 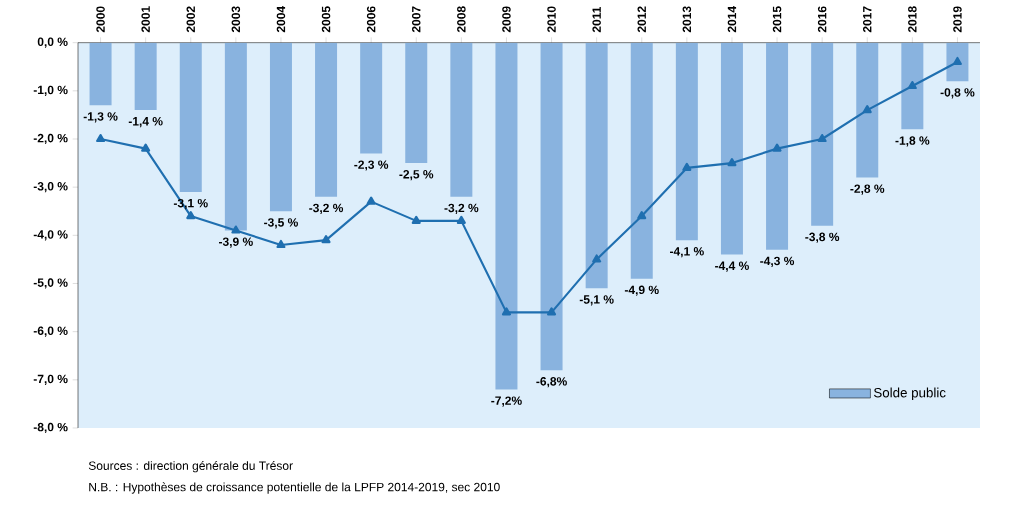 I want to click on x-tick-label: 2015, so click(x=777, y=19).